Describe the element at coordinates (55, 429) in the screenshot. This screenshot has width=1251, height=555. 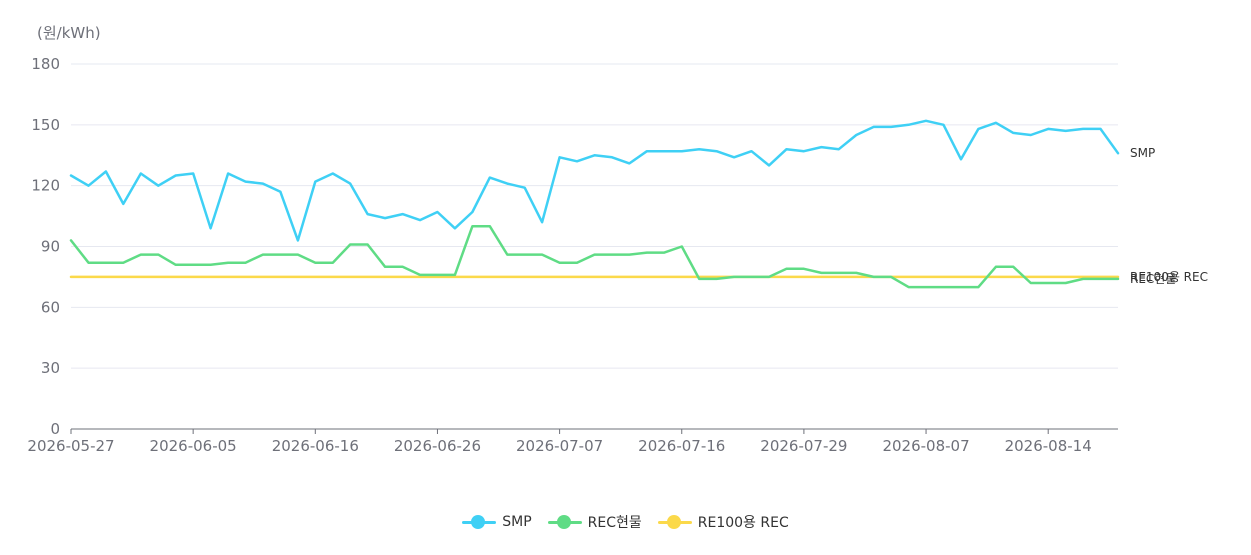
I see `y-tick-label: 0` at that location.